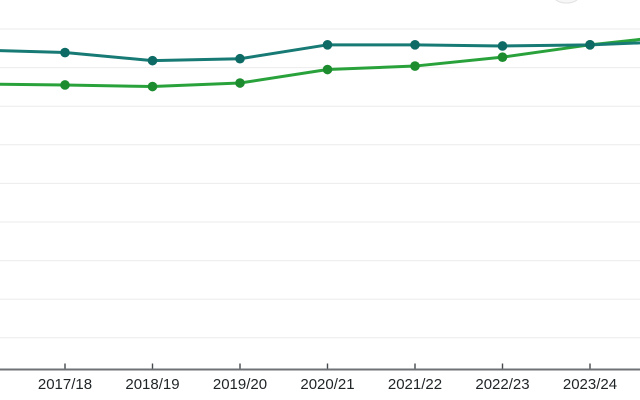 This screenshot has width=640, height=400. I want to click on x-axis-label-2023-24: 2023/24, so click(590, 384).